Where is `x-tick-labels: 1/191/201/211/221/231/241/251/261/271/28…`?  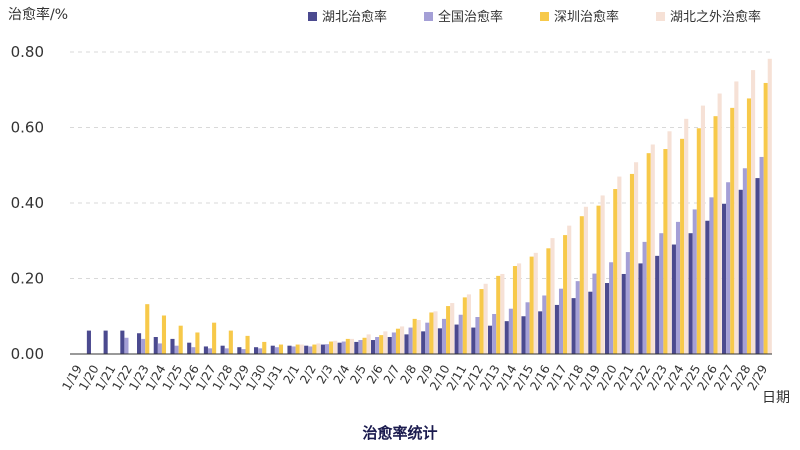 x-tick-labels: 1/191/201/211/221/231/241/251/261/271/28… is located at coordinates (414, 378).